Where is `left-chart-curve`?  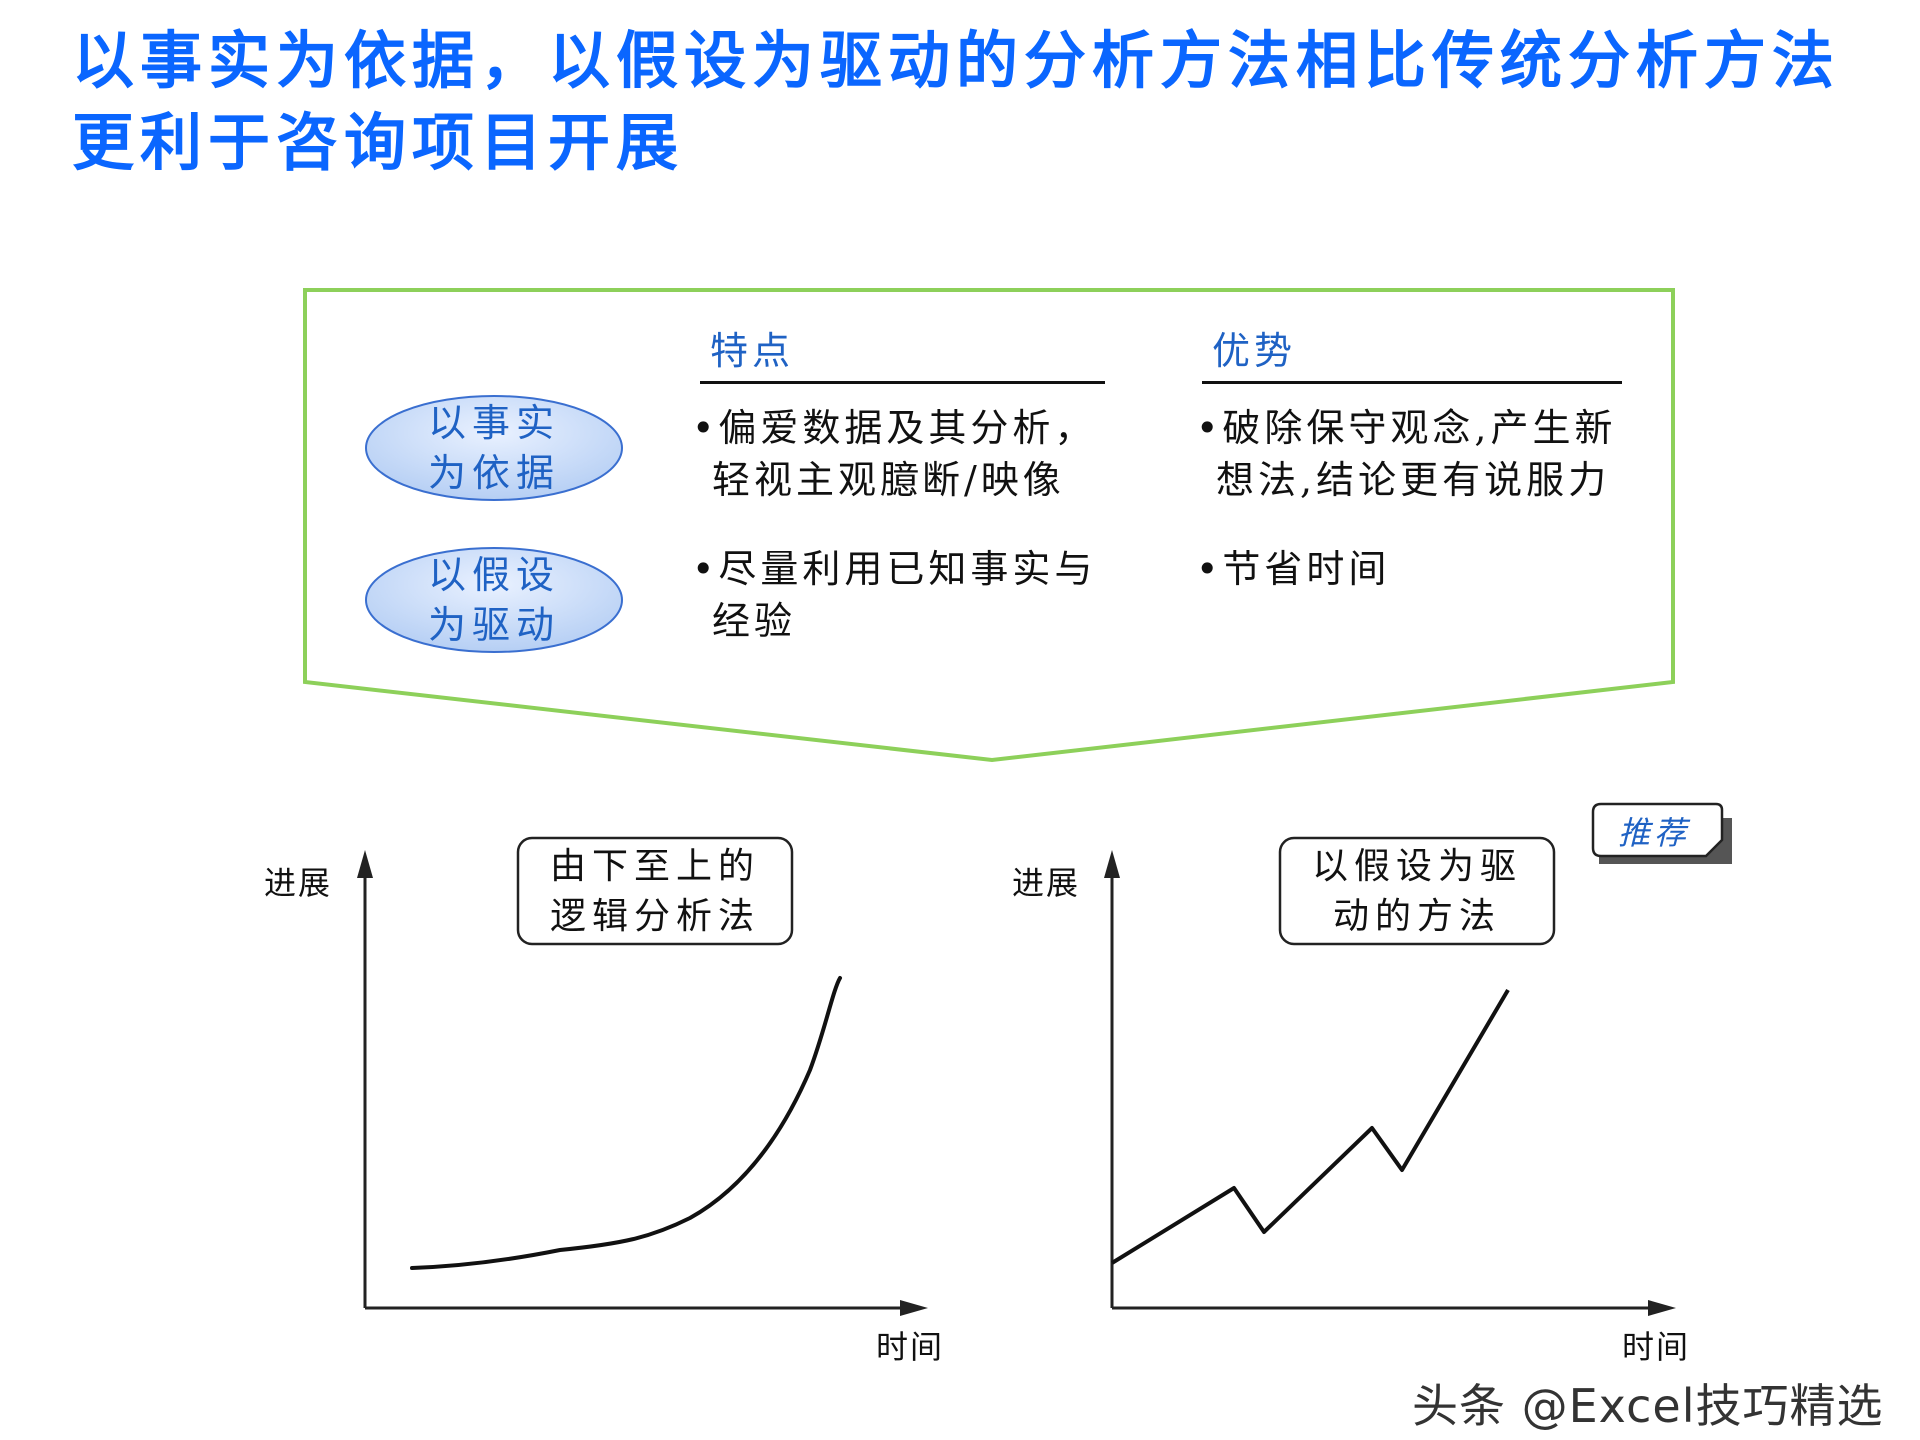 left-chart-curve is located at coordinates (626, 1123).